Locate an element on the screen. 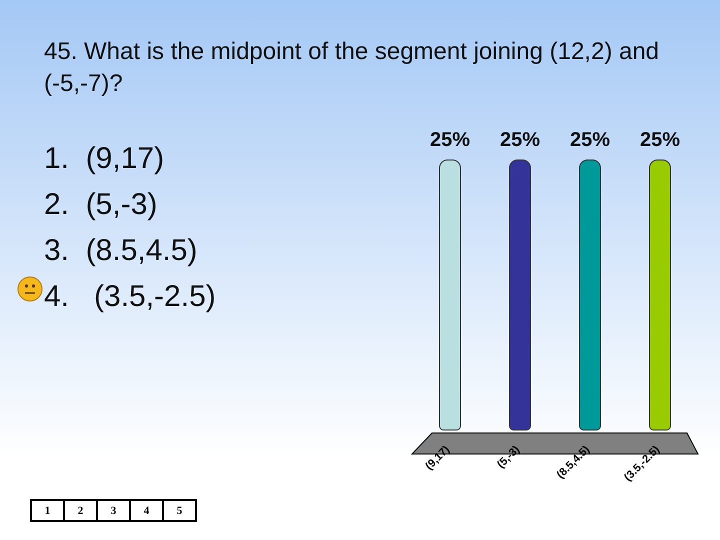  text: 1 is located at coordinates (47, 510).